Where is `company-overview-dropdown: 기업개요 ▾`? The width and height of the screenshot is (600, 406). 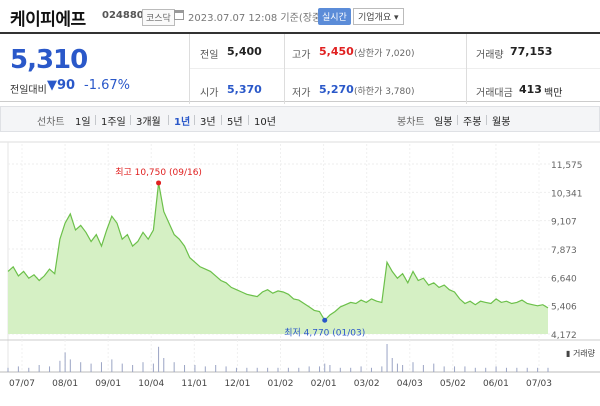
company-overview-dropdown: 기업개요 ▾ is located at coordinates (378, 16).